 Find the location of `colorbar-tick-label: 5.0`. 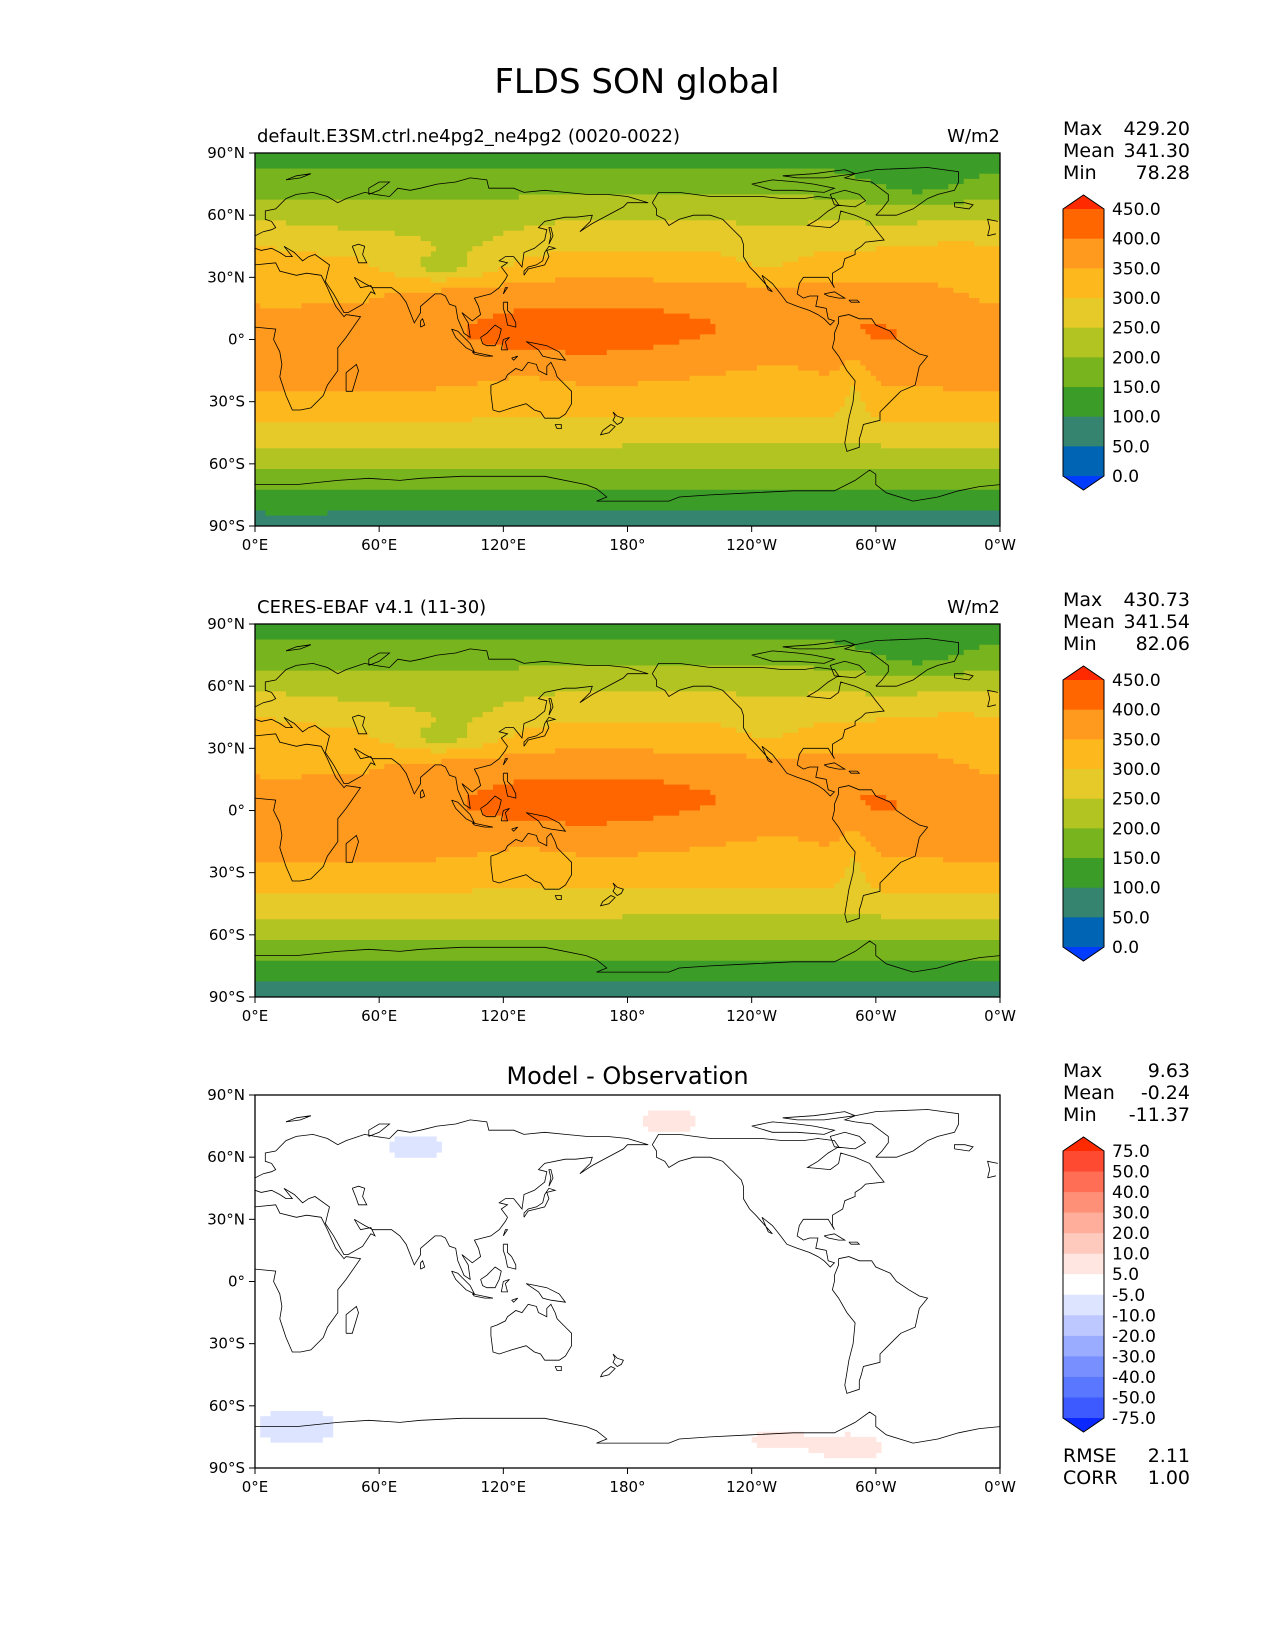

colorbar-tick-label: 5.0 is located at coordinates (1125, 1275).